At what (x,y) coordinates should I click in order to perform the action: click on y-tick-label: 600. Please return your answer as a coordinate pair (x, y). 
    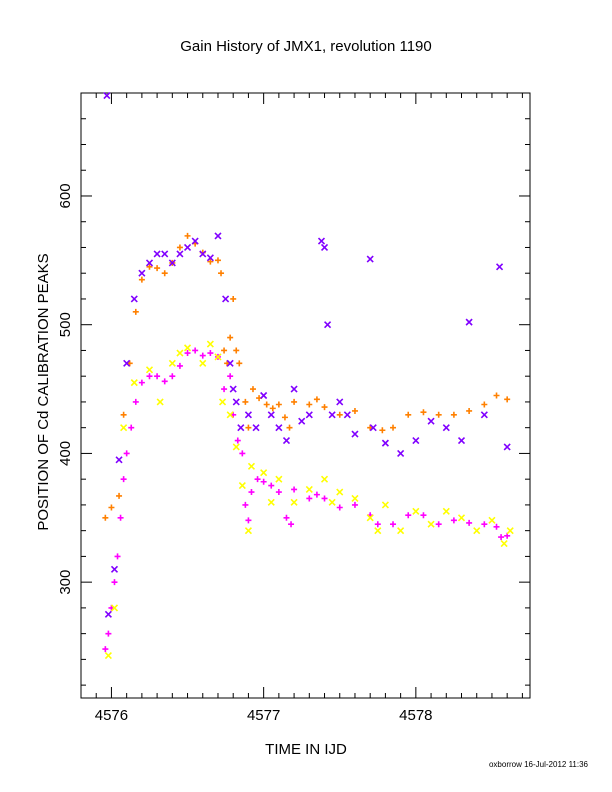
    Looking at the image, I should click on (65, 195).